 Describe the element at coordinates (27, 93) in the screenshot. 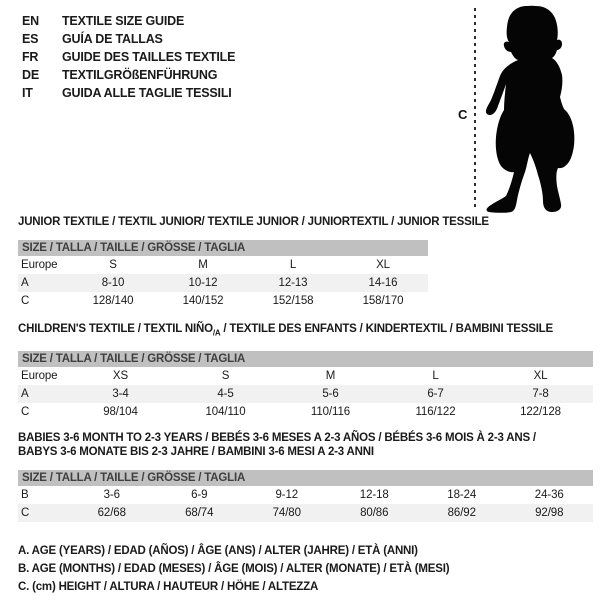

I see `language-code: IT` at that location.